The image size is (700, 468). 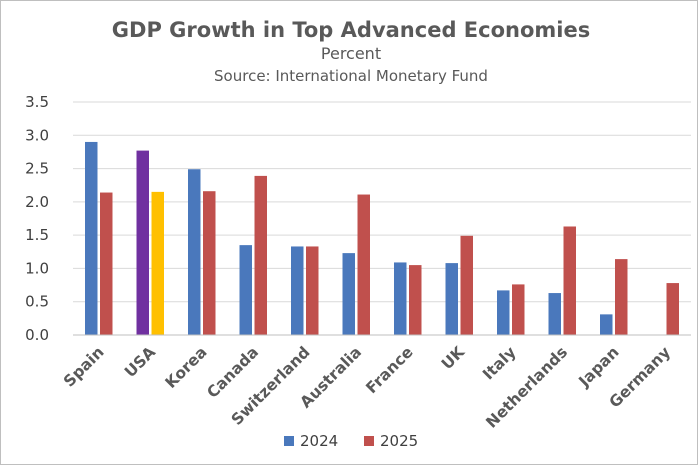 What do you see at coordinates (621, 297) in the screenshot?
I see `bar-2025-japan` at bounding box center [621, 297].